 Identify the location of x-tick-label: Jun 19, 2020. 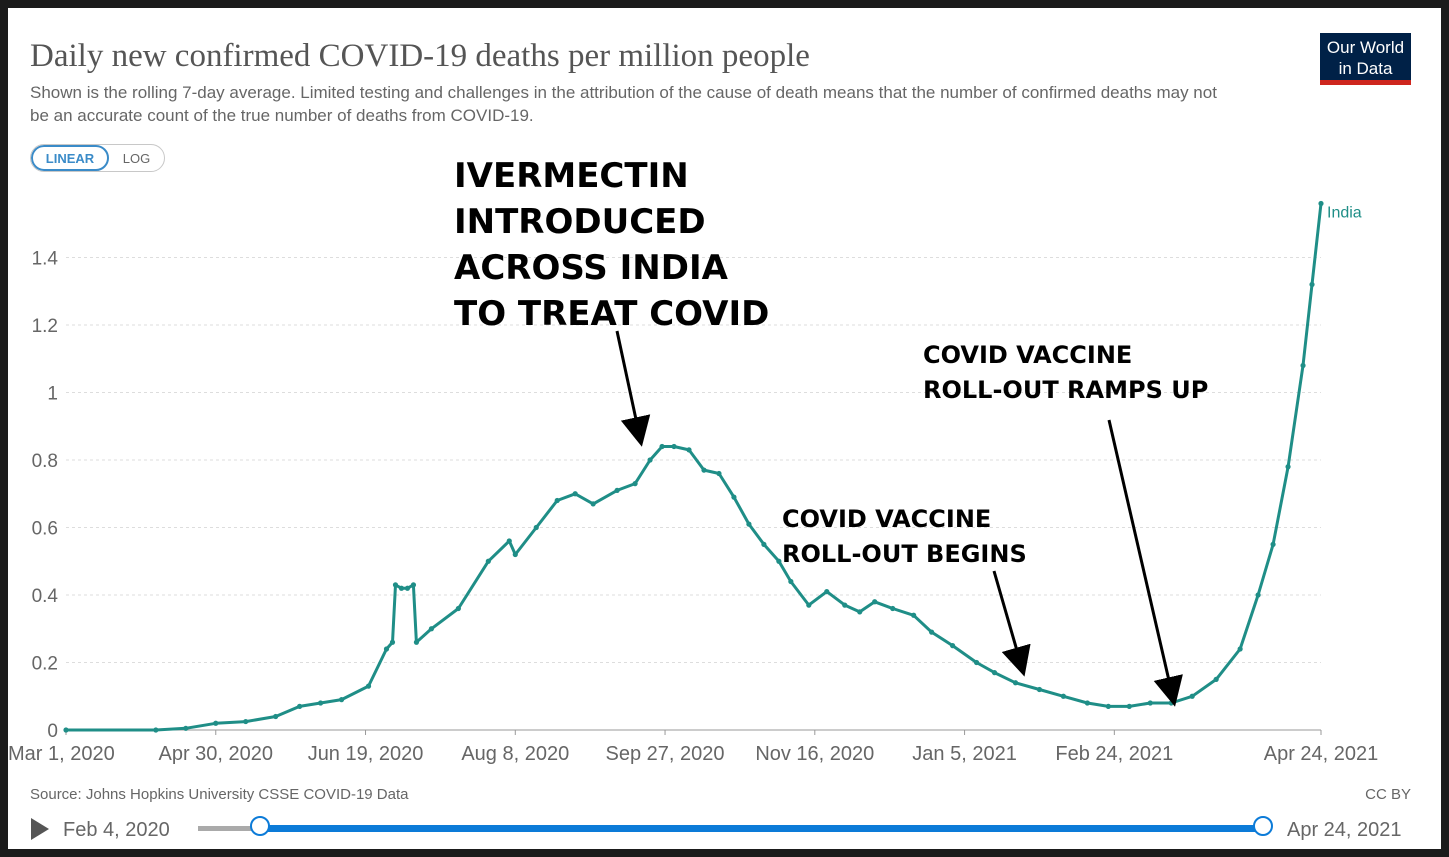
(366, 754).